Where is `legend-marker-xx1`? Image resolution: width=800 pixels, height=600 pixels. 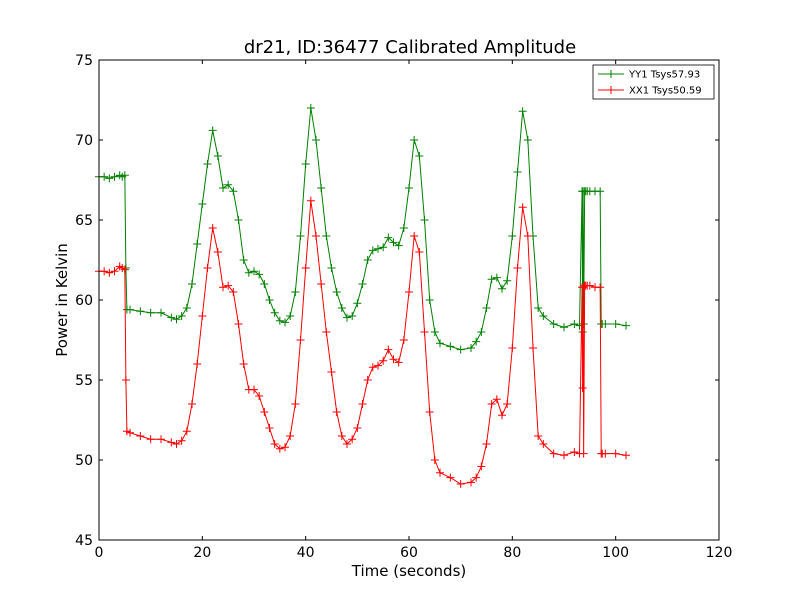
legend-marker-xx1 is located at coordinates (611, 90).